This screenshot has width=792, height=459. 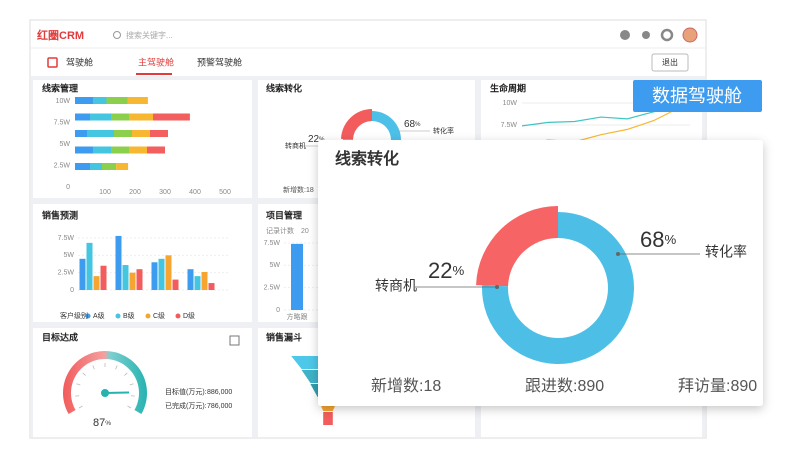 I want to click on logo: 红圈CRM, so click(x=60, y=35).